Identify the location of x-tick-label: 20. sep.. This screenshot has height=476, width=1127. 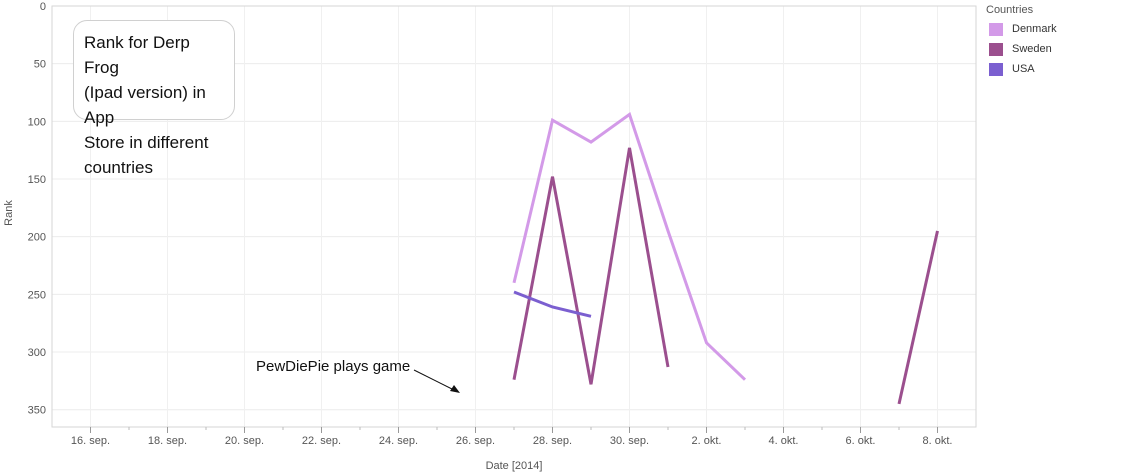
(244, 441).